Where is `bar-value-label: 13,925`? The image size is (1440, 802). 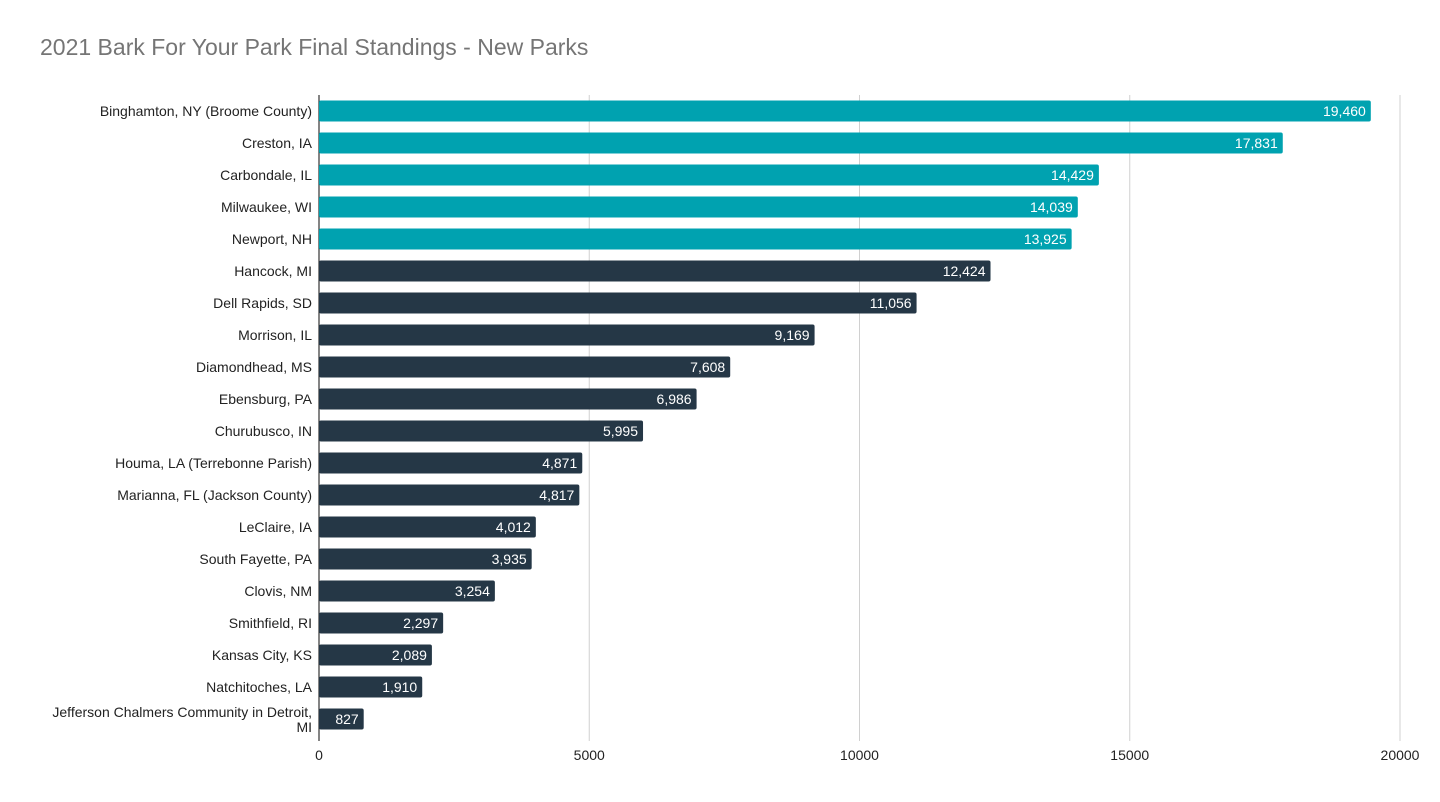
bar-value-label: 13,925 is located at coordinates (1045, 239).